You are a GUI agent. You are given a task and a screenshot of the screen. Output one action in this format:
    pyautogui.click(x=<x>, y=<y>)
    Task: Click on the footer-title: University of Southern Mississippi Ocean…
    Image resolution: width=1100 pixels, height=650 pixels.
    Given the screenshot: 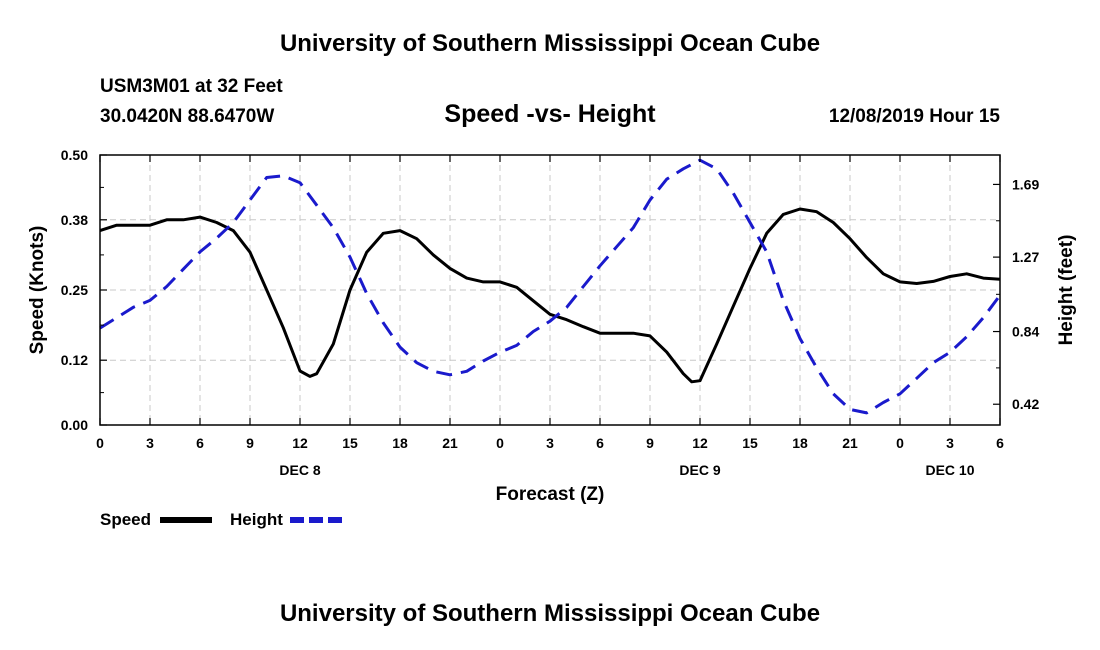 What is the action you would take?
    pyautogui.click(x=550, y=613)
    